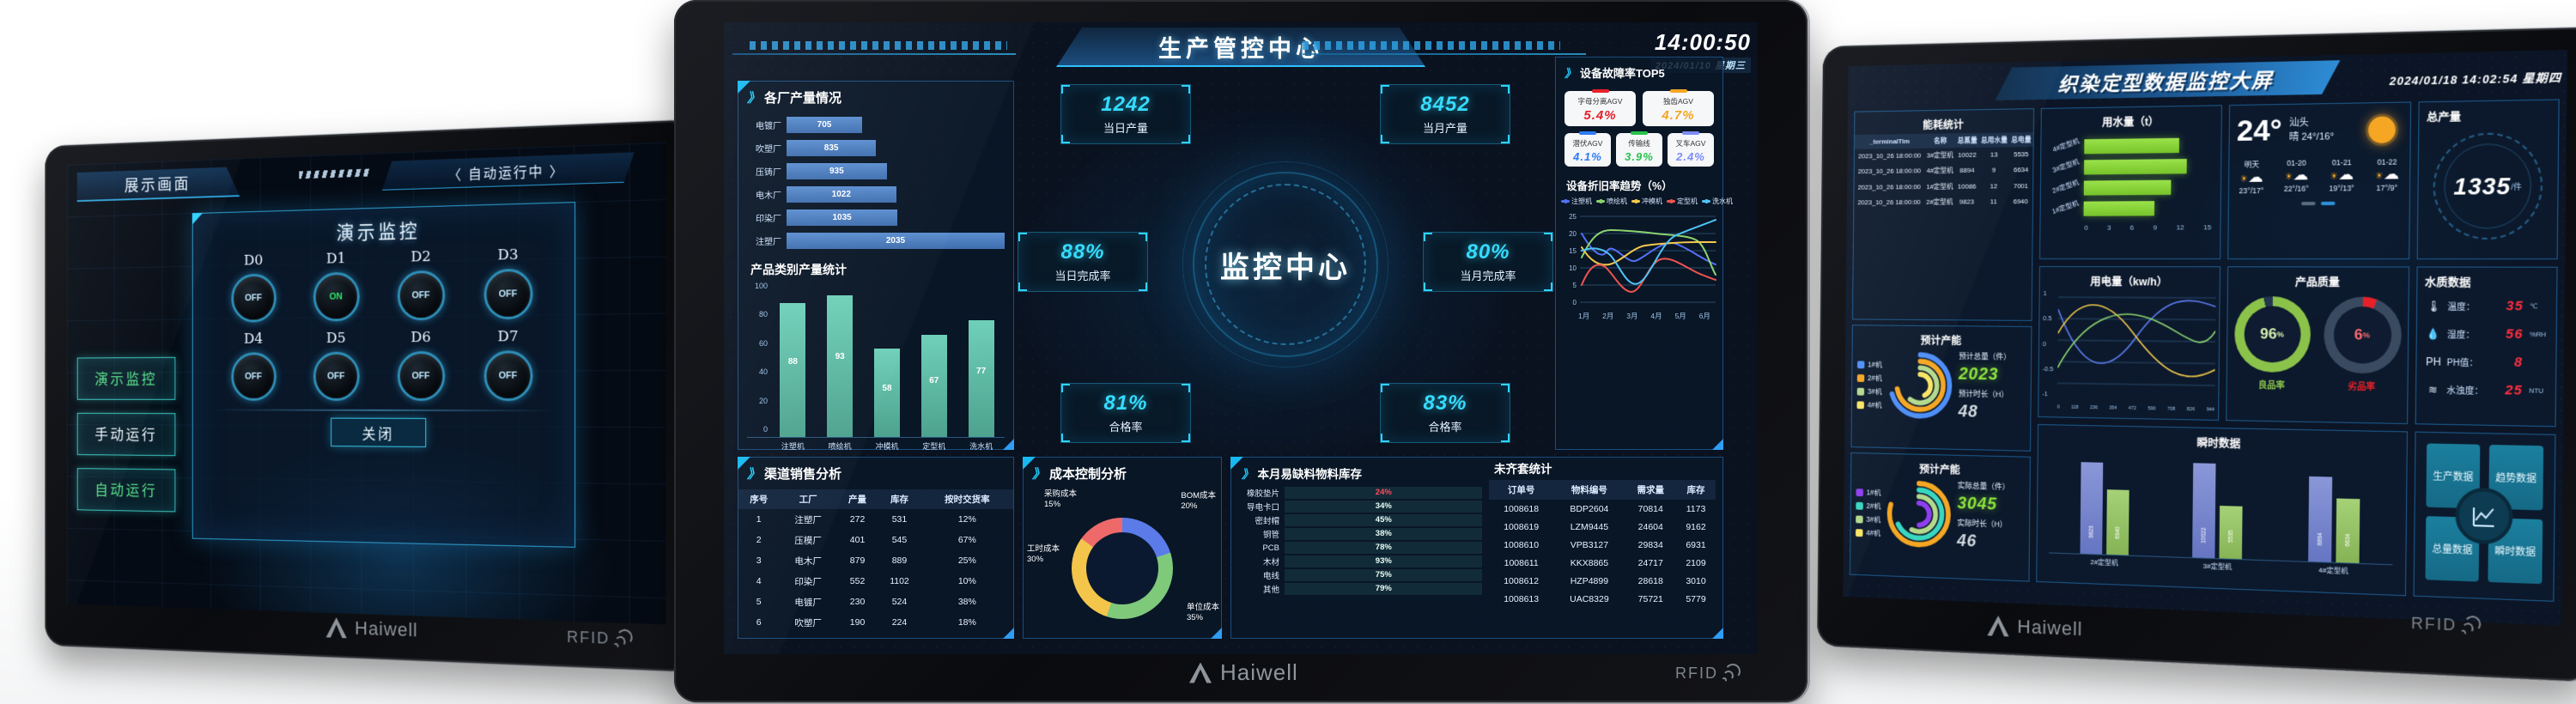 The width and height of the screenshot is (2576, 704). Describe the element at coordinates (508, 255) in the screenshot. I see `switch-label: D3` at that location.